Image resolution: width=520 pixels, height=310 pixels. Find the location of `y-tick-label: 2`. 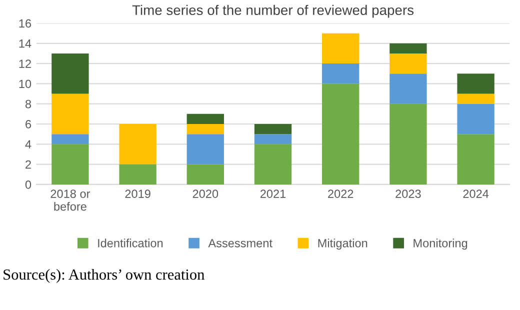

y-tick-label: 2 is located at coordinates (28, 164).